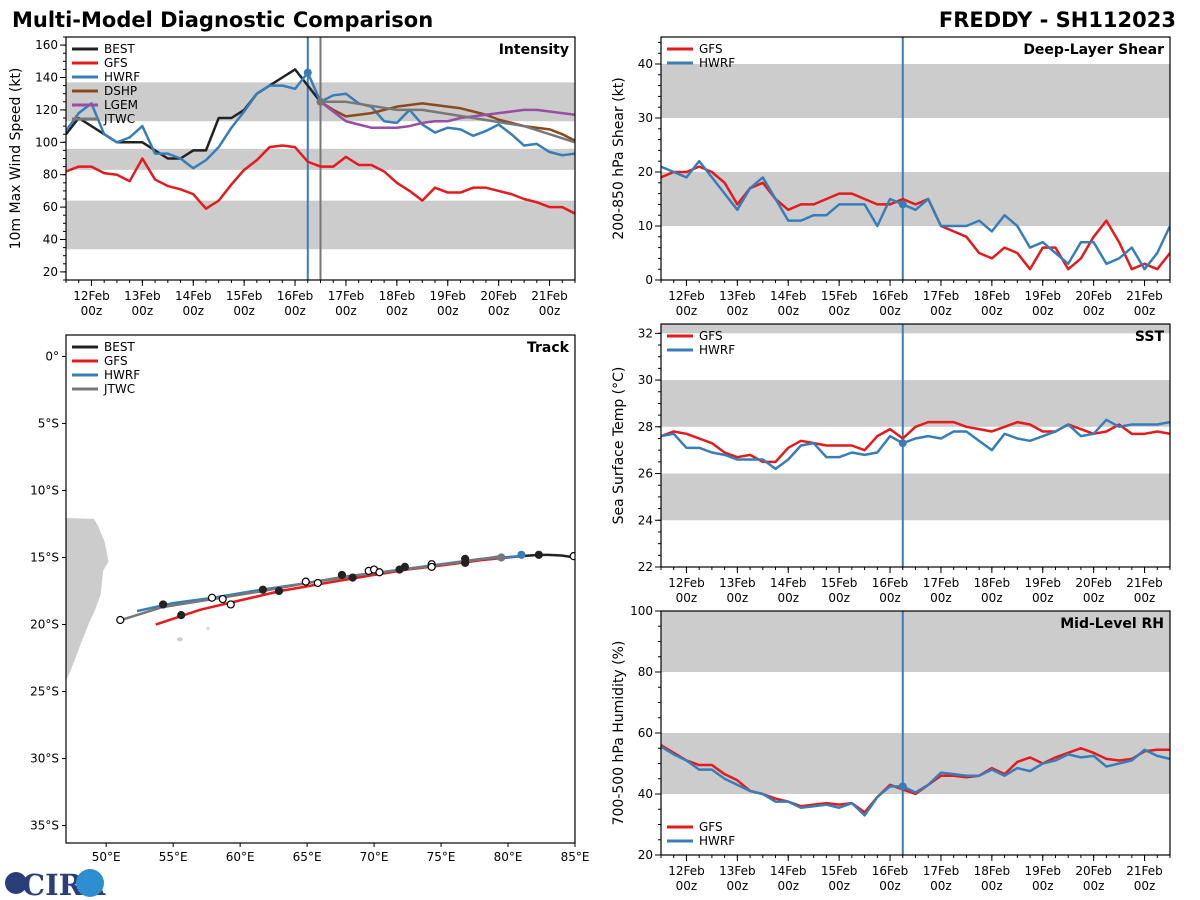 This screenshot has height=900, width=1200. What do you see at coordinates (44, 826) in the screenshot?
I see `y-tick-label: 35°S` at bounding box center [44, 826].